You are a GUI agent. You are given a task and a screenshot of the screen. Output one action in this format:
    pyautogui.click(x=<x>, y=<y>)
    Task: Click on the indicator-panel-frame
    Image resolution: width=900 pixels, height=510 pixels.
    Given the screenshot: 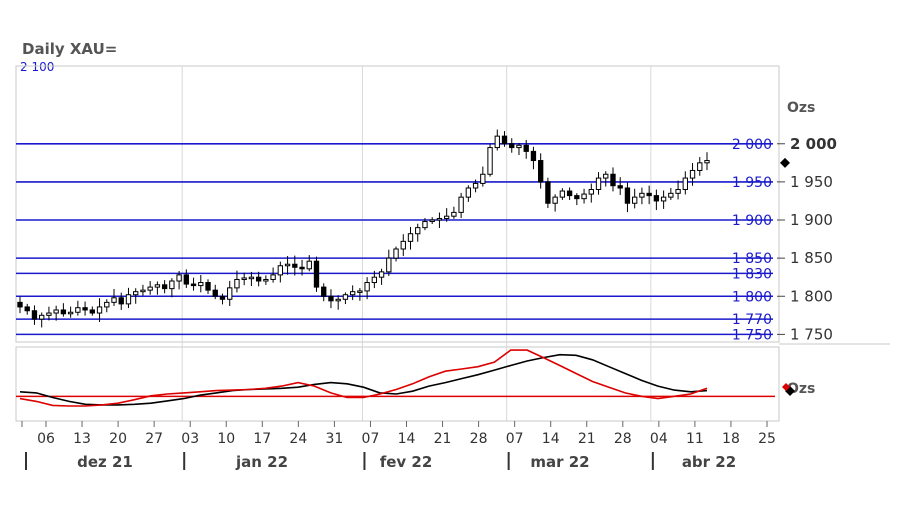 What is the action you would take?
    pyautogui.click(x=397, y=384)
    